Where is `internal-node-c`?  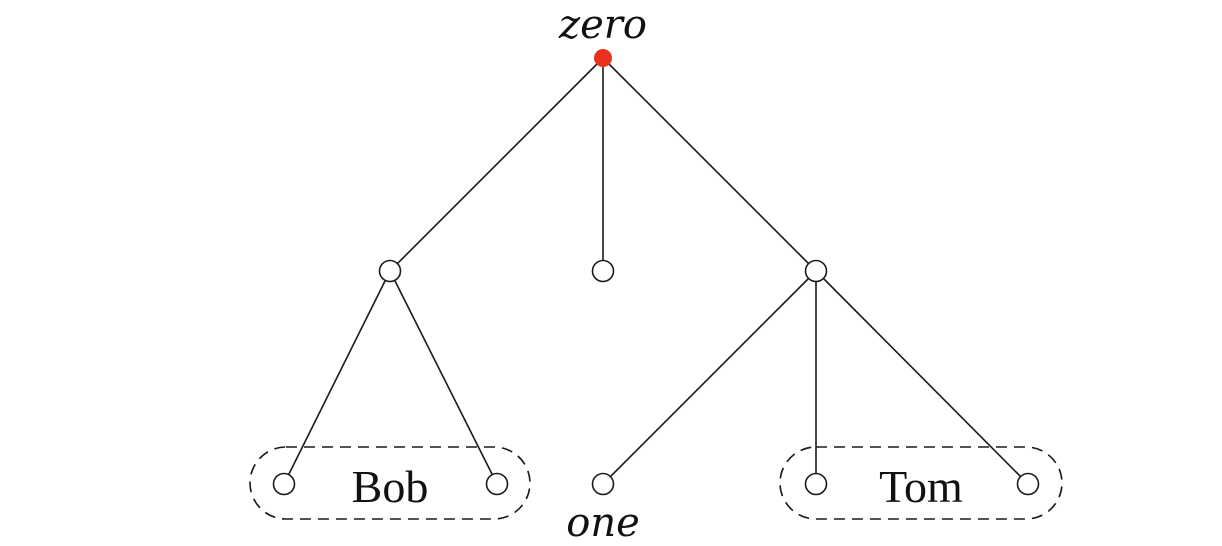 internal-node-c is located at coordinates (816, 271).